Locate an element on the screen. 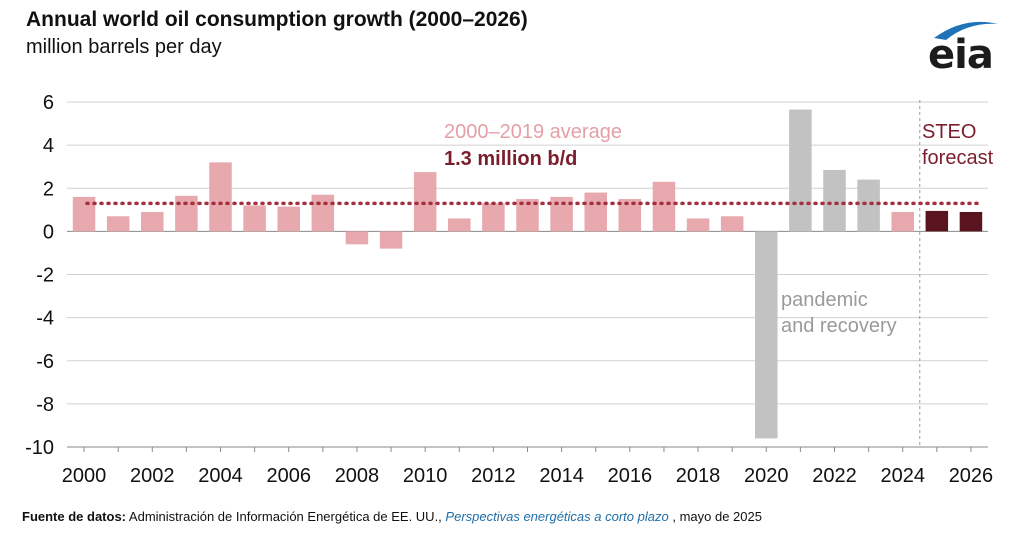  average-value-label: 1.3 million b/d is located at coordinates (510, 159).